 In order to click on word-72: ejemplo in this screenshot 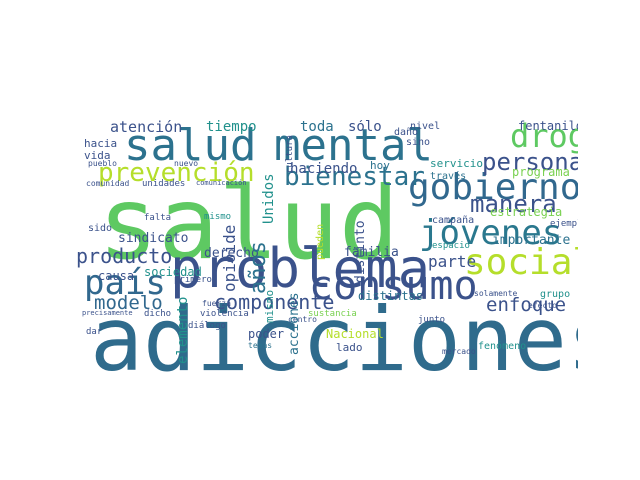, I will do `click(564, 224)`.